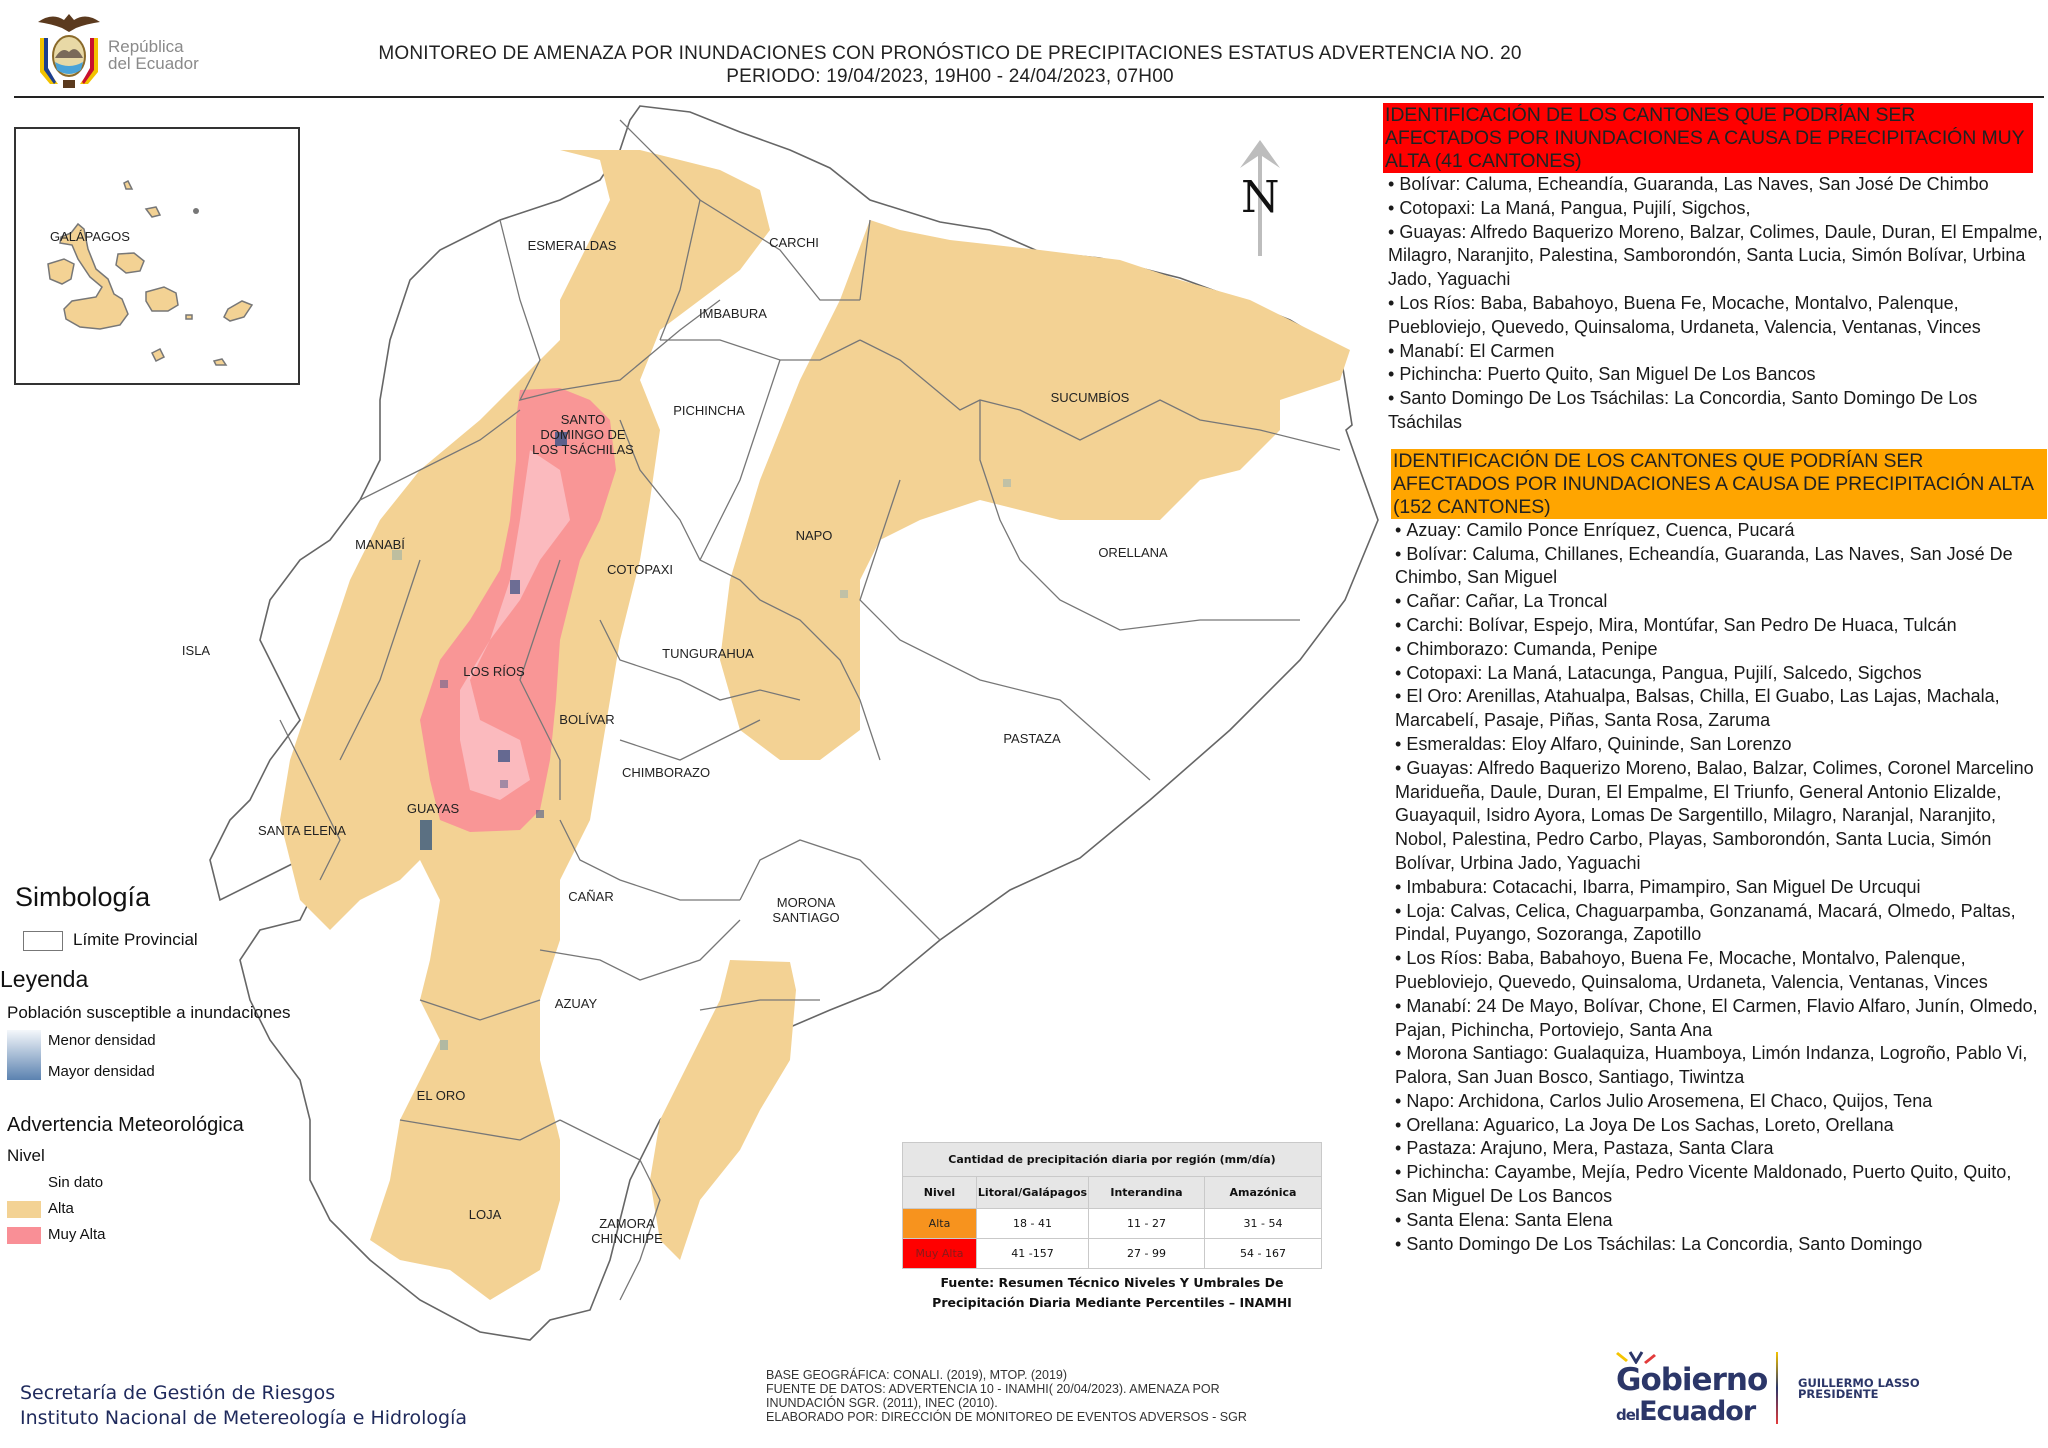 The height and width of the screenshot is (1448, 2048). I want to click on ecuador-coat-of-arms-icon, so click(69, 51).